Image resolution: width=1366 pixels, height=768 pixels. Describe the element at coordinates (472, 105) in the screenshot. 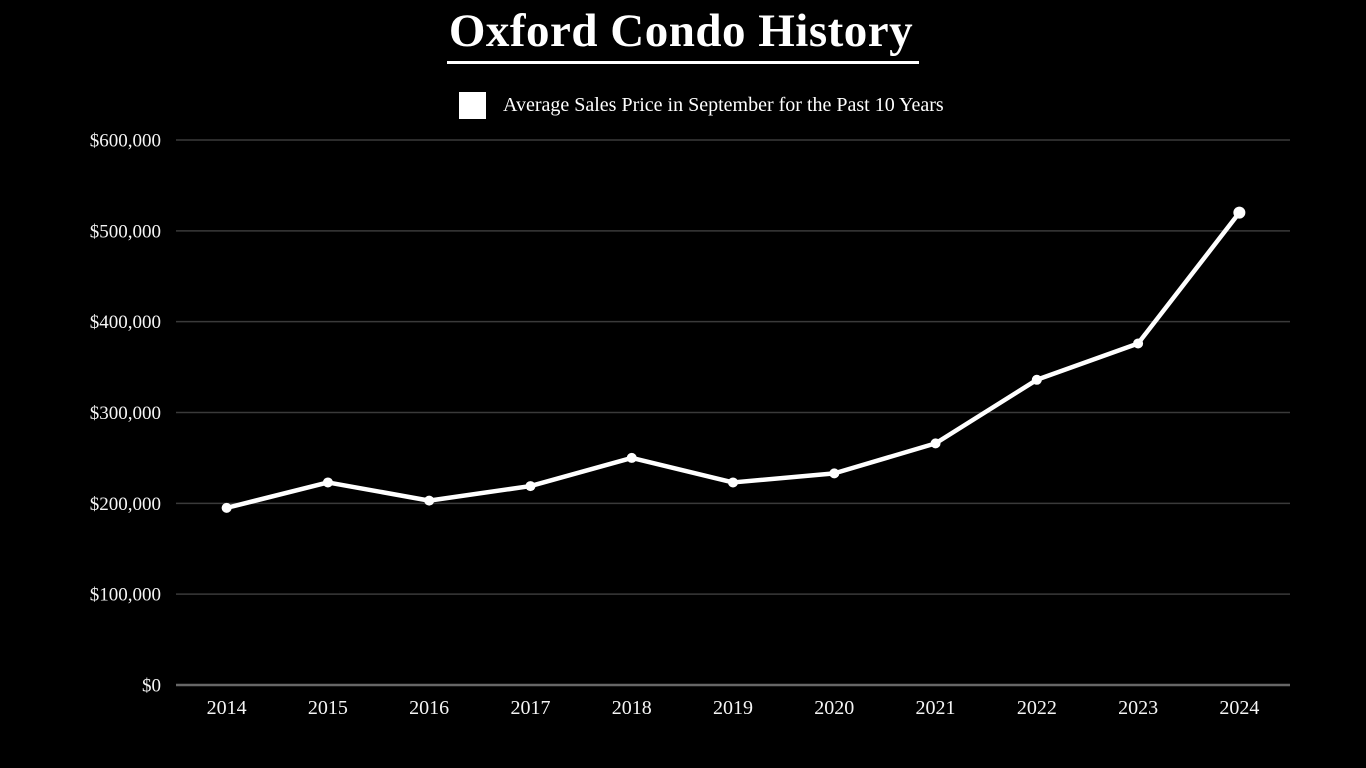

I see `legend-swatch-icon` at that location.